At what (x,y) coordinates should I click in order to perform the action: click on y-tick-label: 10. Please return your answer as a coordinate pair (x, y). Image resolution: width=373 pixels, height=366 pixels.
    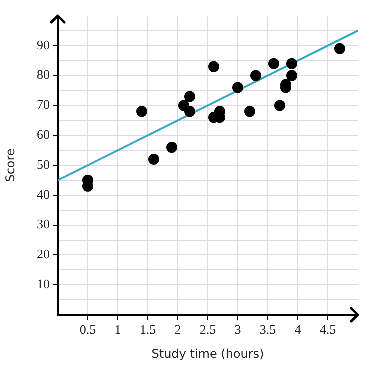
    Looking at the image, I should click on (43, 284).